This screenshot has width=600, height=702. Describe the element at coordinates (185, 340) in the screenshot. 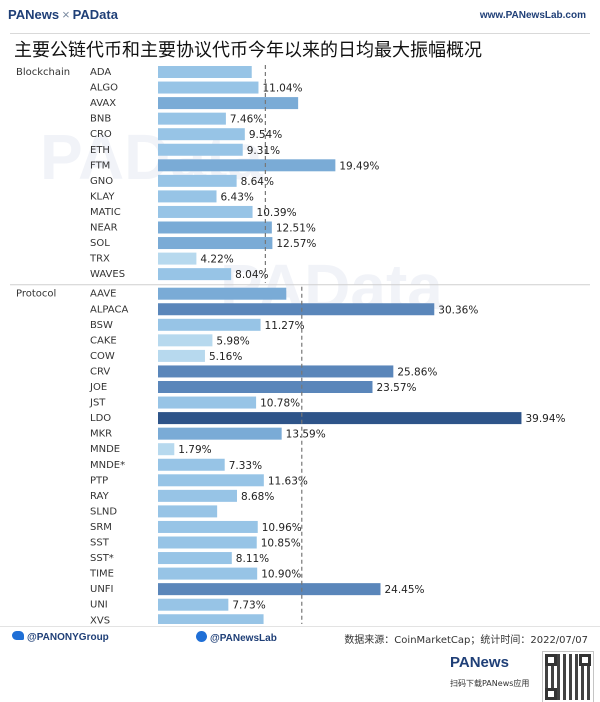

I see `bar-cake` at that location.